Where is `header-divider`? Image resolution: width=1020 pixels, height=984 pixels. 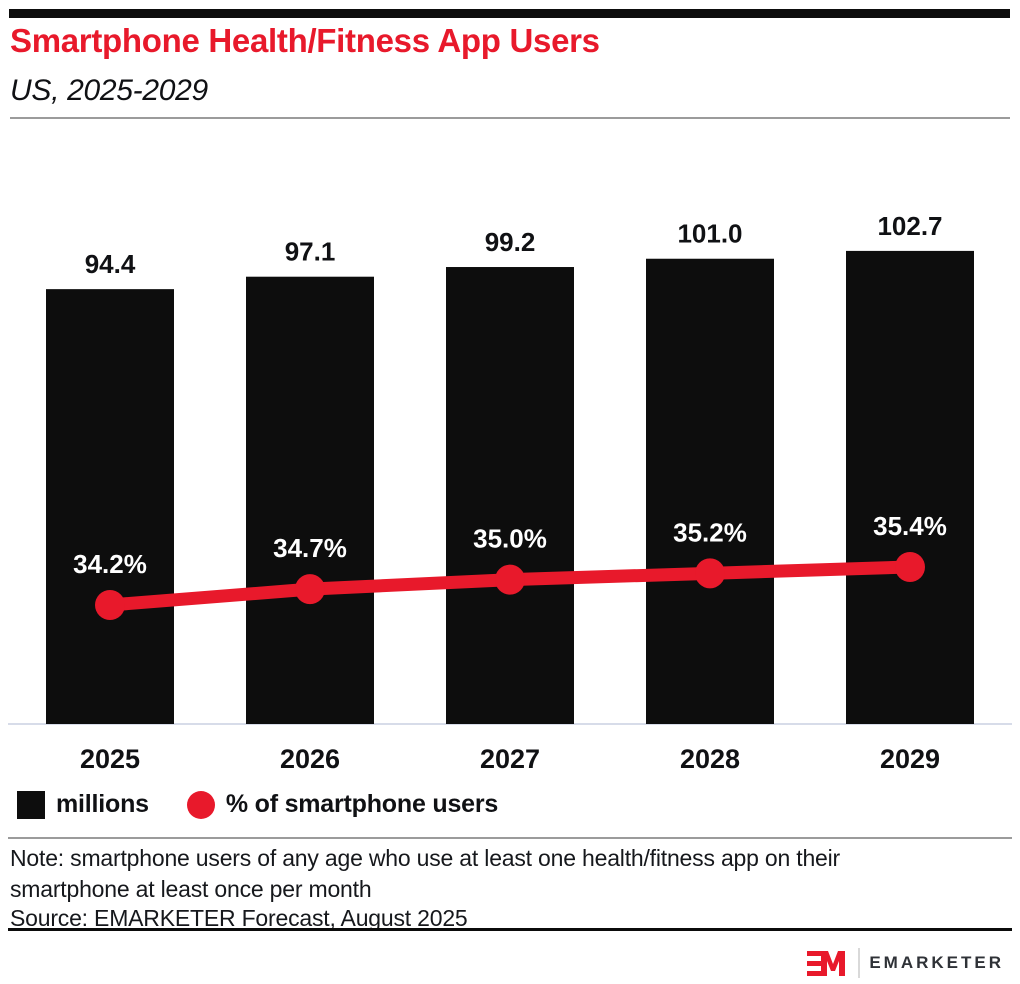 header-divider is located at coordinates (510, 118).